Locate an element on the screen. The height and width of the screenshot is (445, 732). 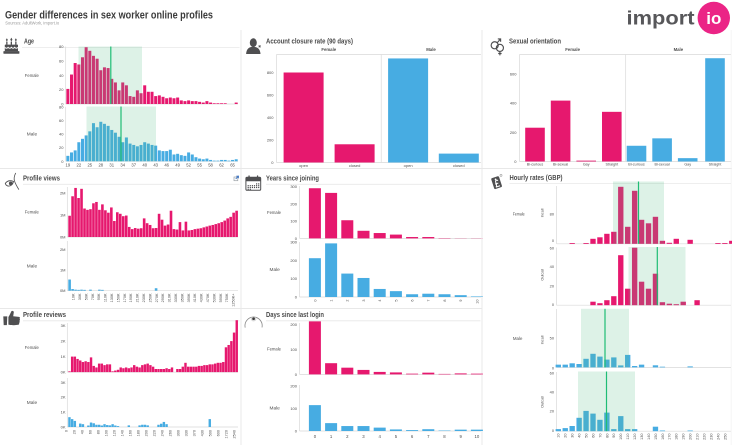
svg-text: 22 is located at coordinates (78, 164).